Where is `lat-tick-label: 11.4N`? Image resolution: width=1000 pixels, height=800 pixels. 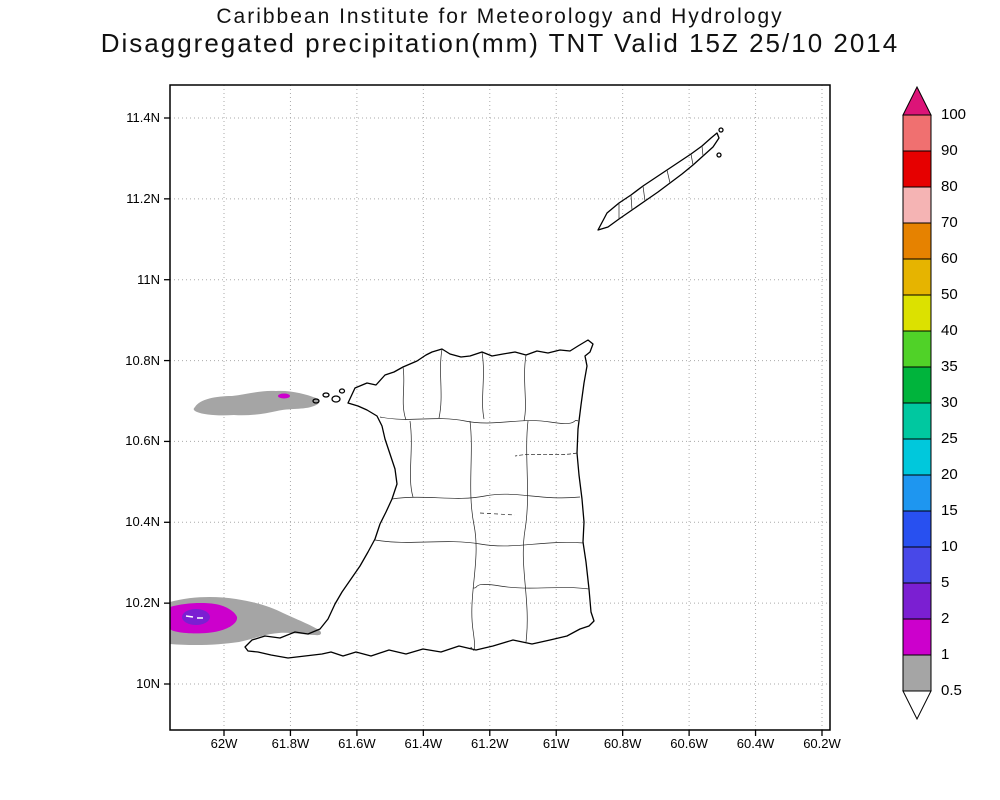 lat-tick-label: 11.4N is located at coordinates (143, 117).